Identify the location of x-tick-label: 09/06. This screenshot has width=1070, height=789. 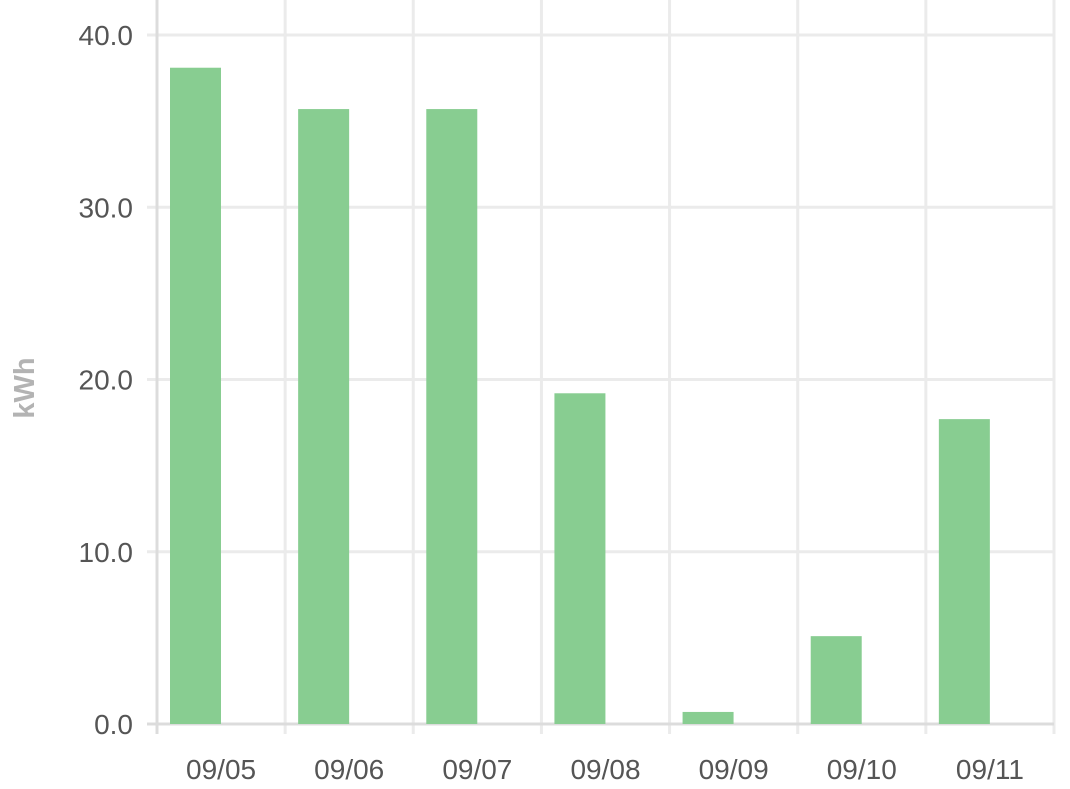
(349, 769).